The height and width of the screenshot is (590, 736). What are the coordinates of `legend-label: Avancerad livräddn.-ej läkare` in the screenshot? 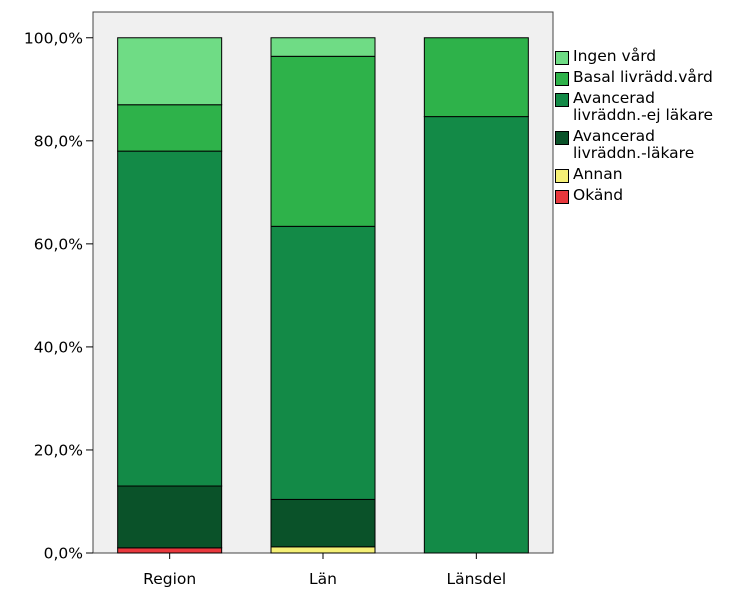 It's located at (643, 106).